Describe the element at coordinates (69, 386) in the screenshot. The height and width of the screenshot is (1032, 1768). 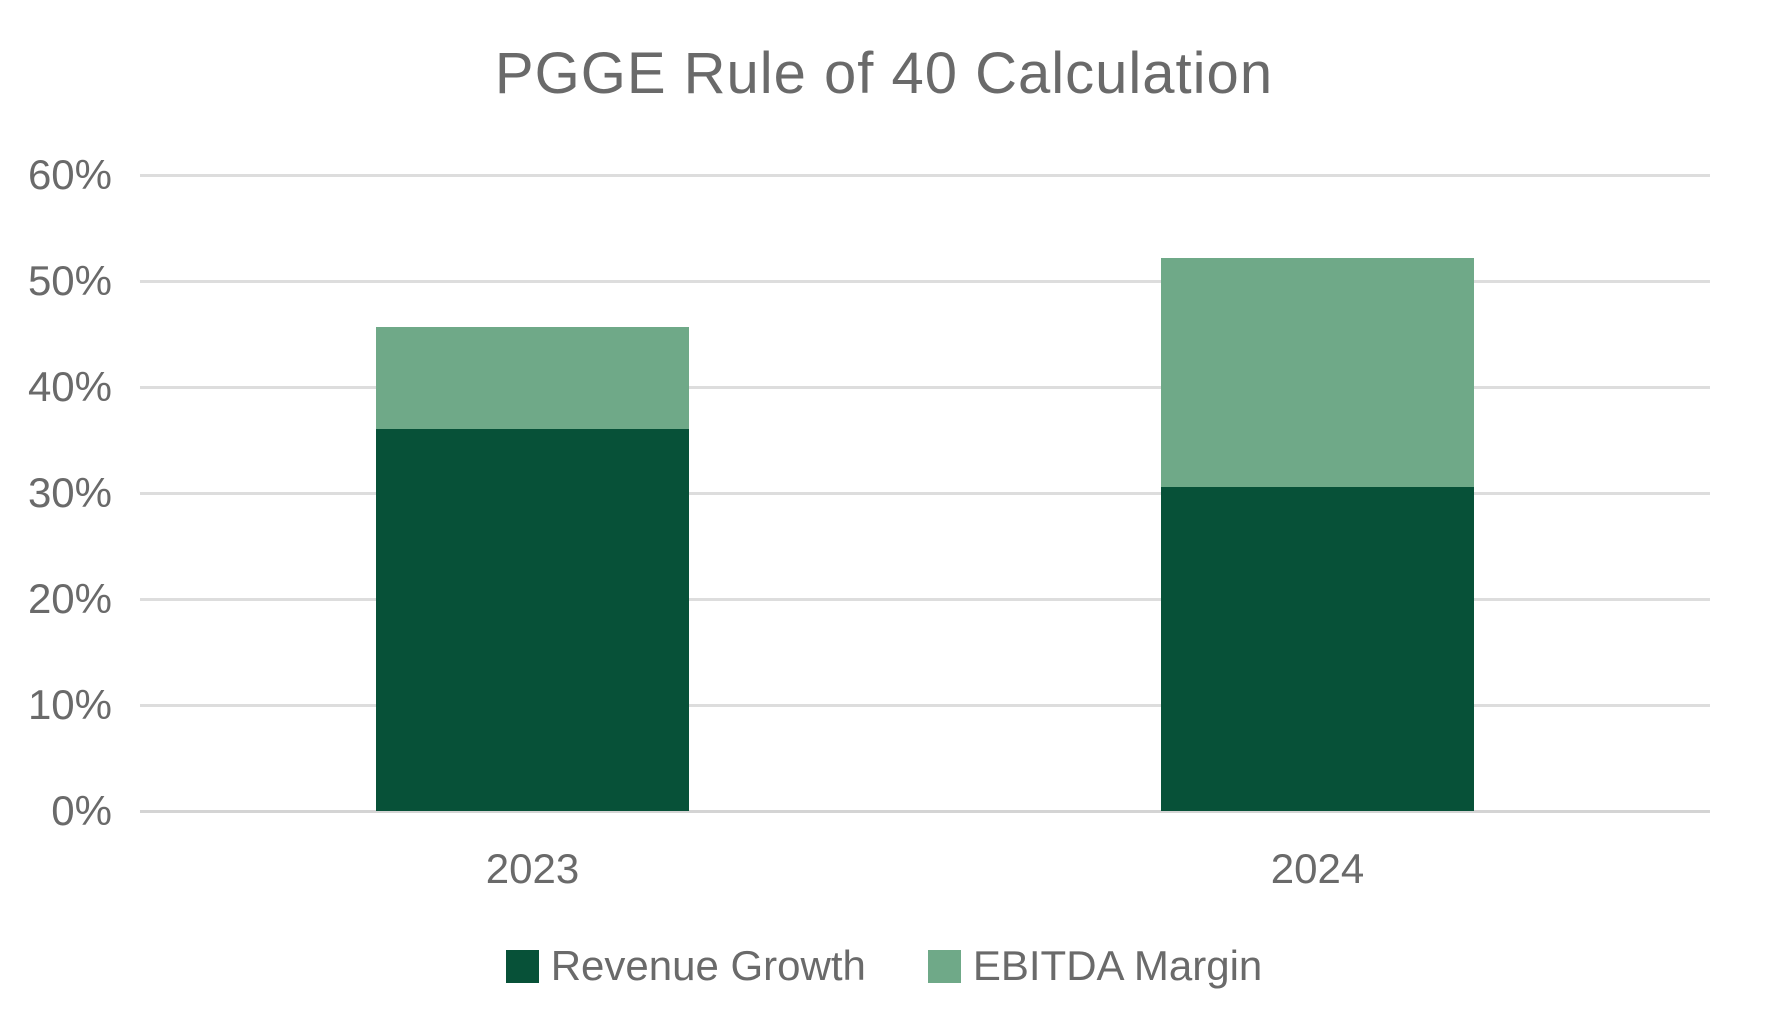
I see `y-axis-tick-label: 40%` at that location.